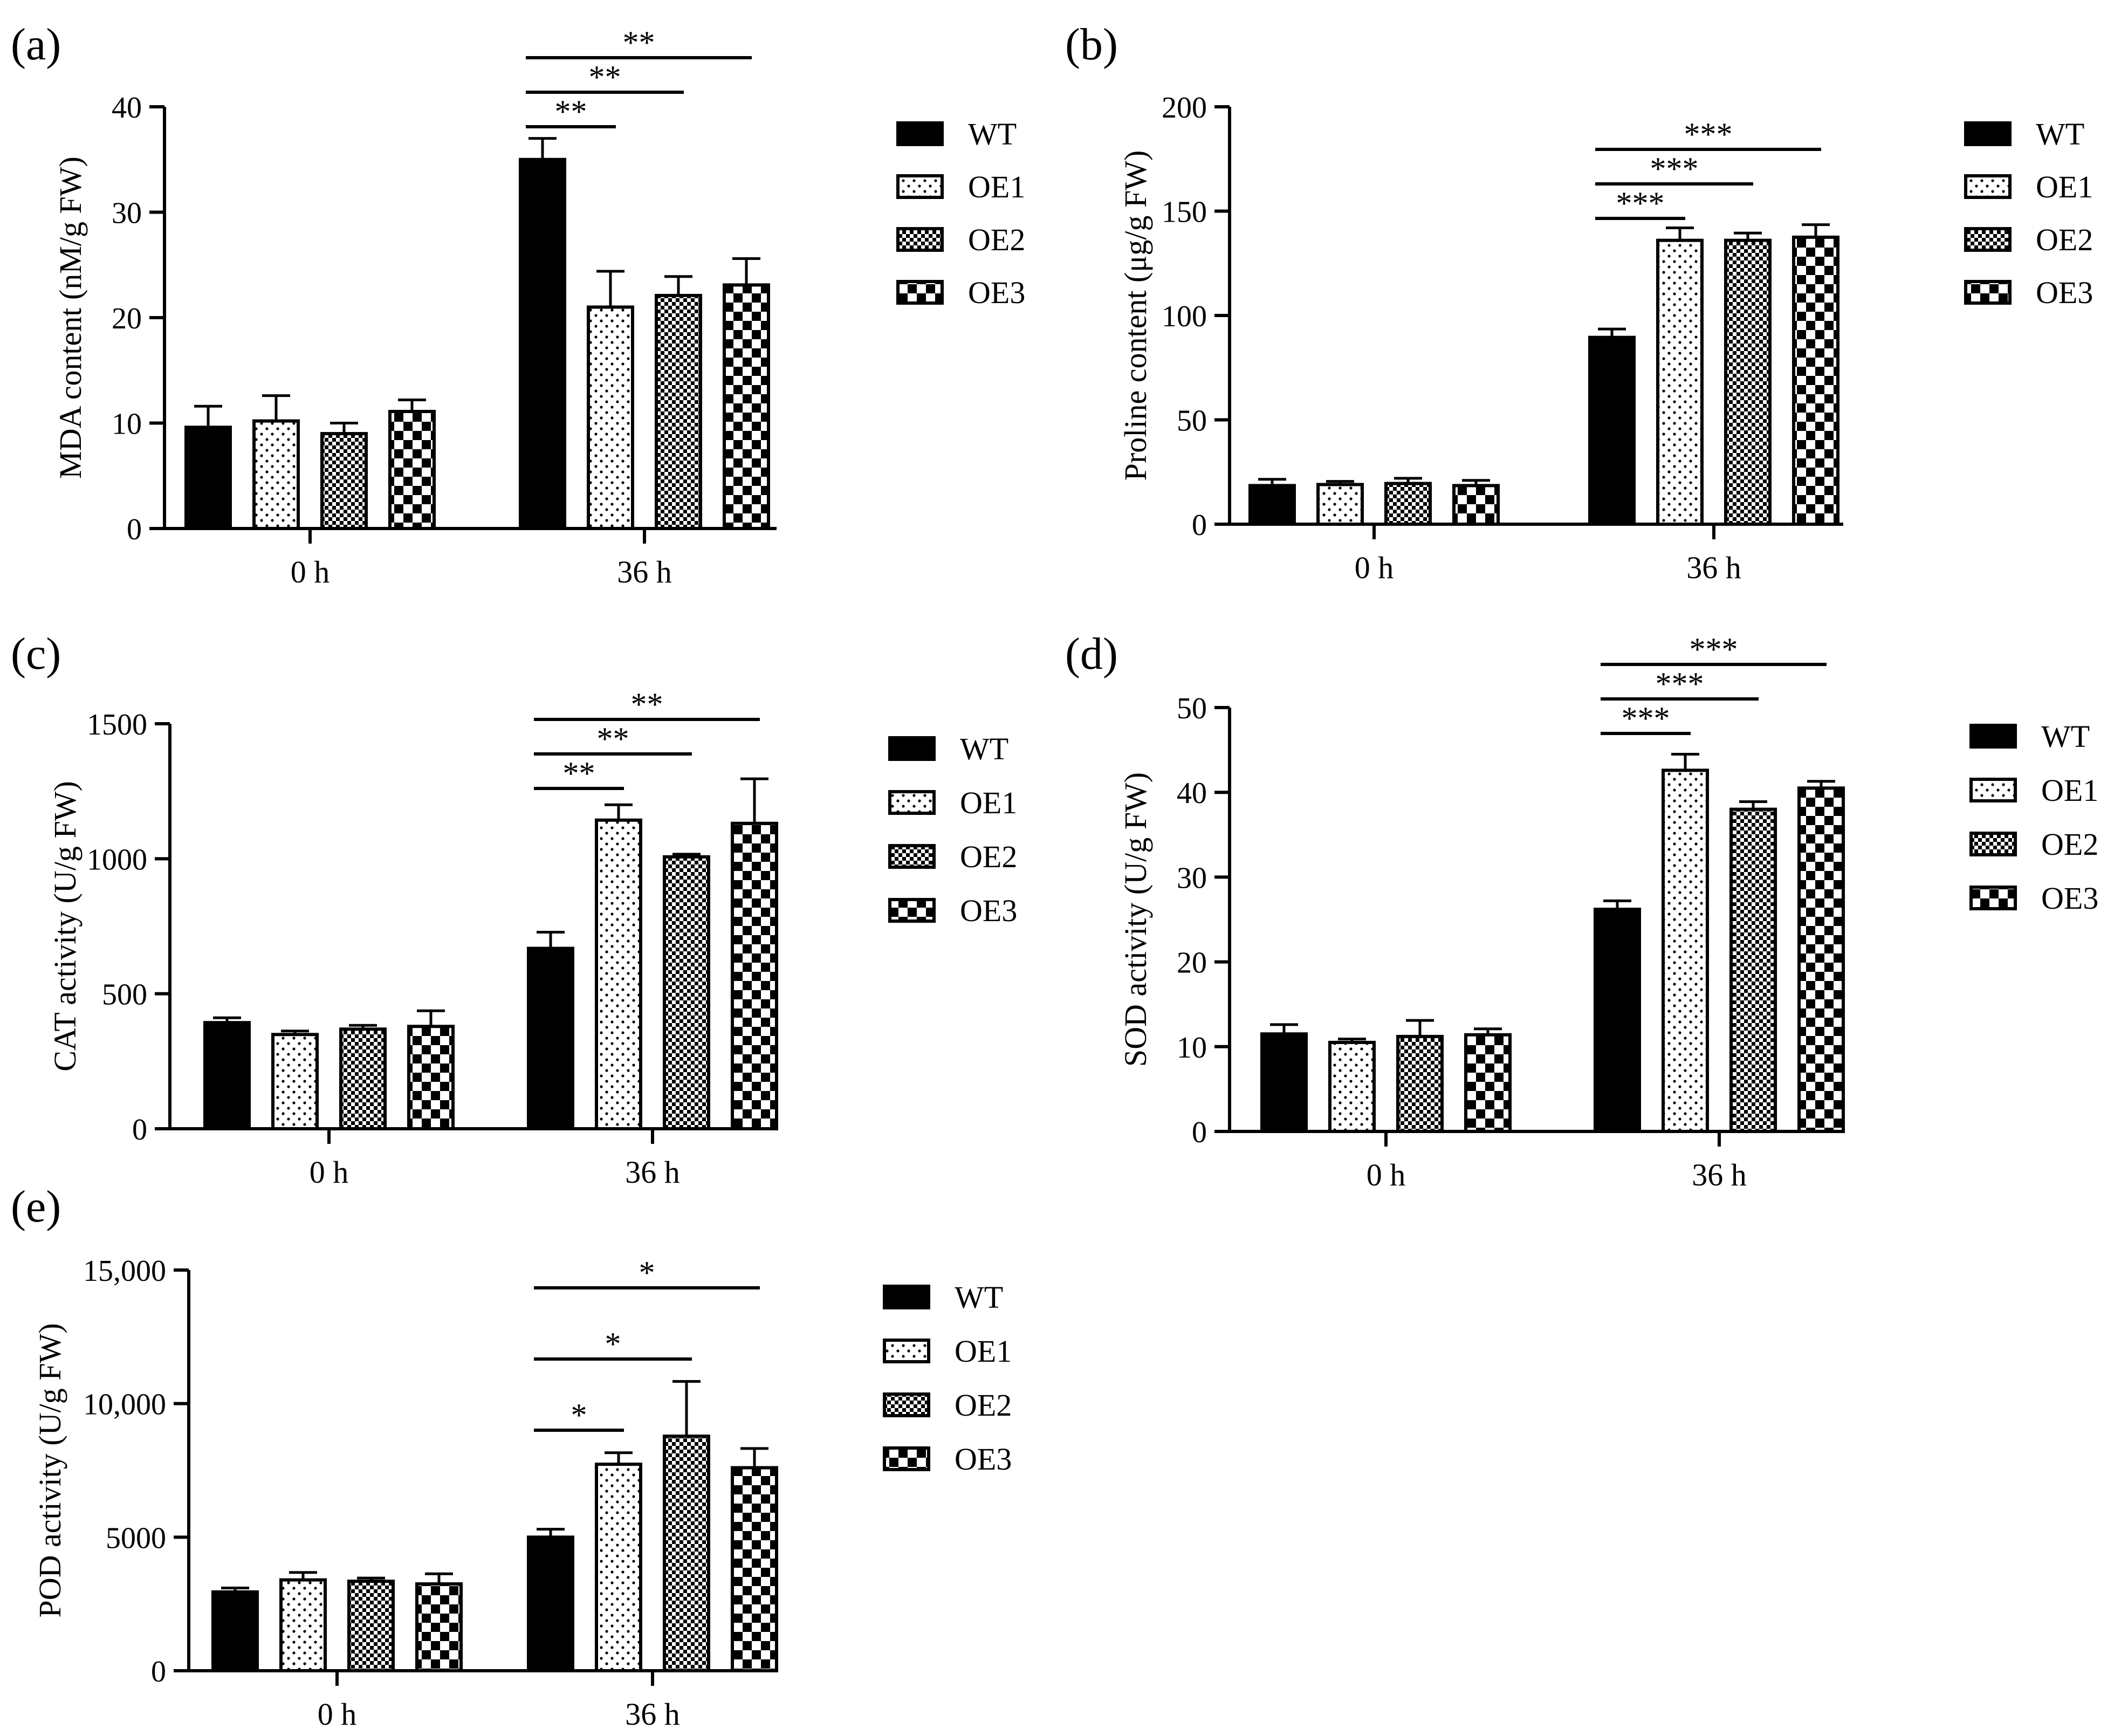 This screenshot has width=2121, height=1736. Describe the element at coordinates (1199, 525) in the screenshot. I see `y-tick-label: 0` at that location.